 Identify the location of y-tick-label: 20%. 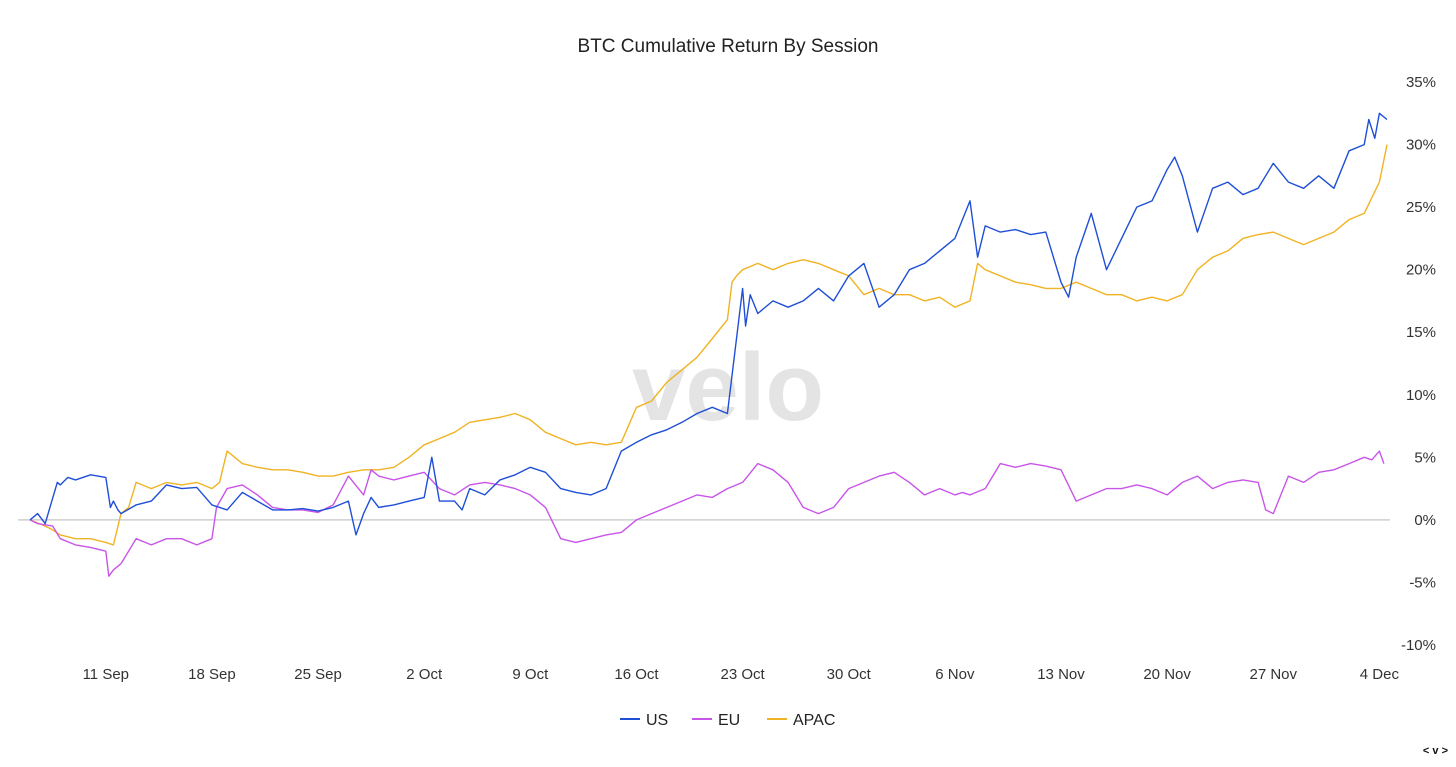
(1421, 270).